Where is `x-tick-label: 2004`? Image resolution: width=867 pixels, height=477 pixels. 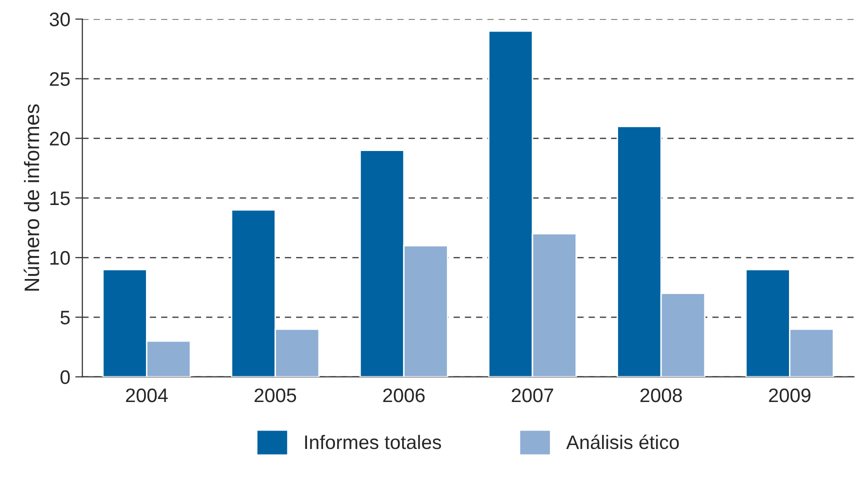
x-tick-label: 2004 is located at coordinates (147, 395).